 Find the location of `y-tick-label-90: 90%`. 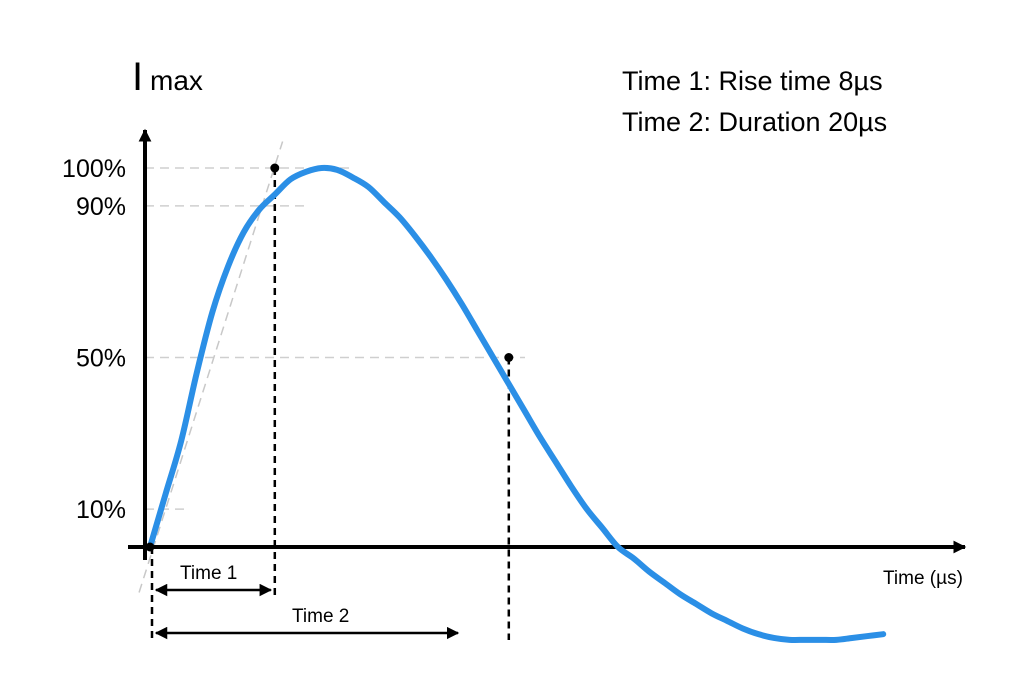

y-tick-label-90: 90% is located at coordinates (101, 207).